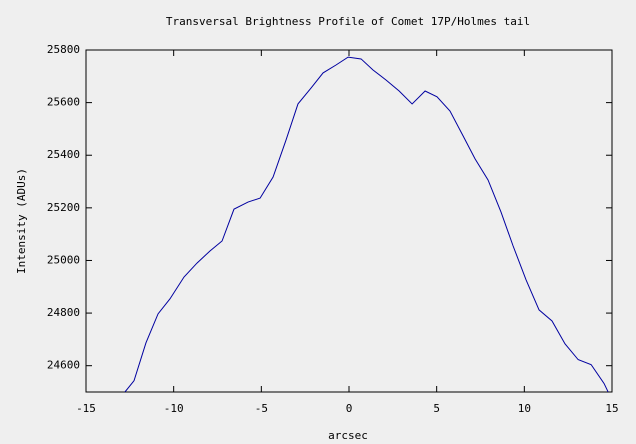 The width and height of the screenshot is (636, 444). Describe the element at coordinates (349, 408) in the screenshot. I see `x-tick-label: 0` at that location.